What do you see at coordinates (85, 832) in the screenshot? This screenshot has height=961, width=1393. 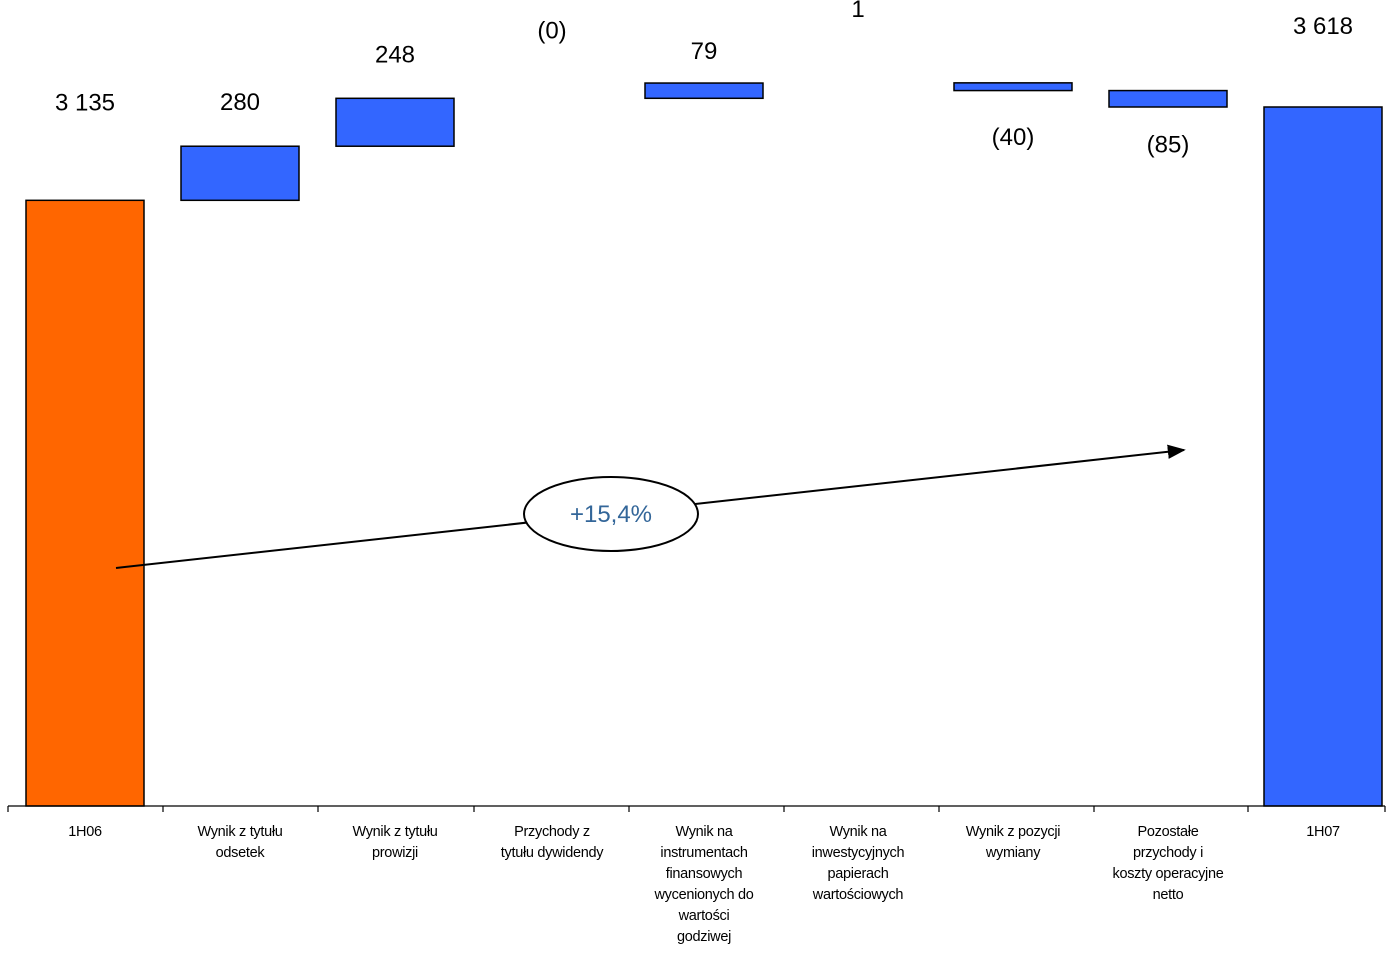 I see `category-label-1: 1H06` at bounding box center [85, 832].